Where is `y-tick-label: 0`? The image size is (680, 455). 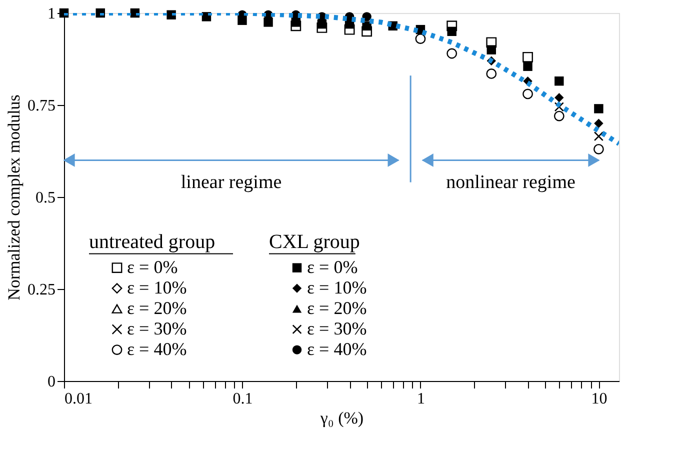 y-tick-label: 0 is located at coordinates (52, 382).